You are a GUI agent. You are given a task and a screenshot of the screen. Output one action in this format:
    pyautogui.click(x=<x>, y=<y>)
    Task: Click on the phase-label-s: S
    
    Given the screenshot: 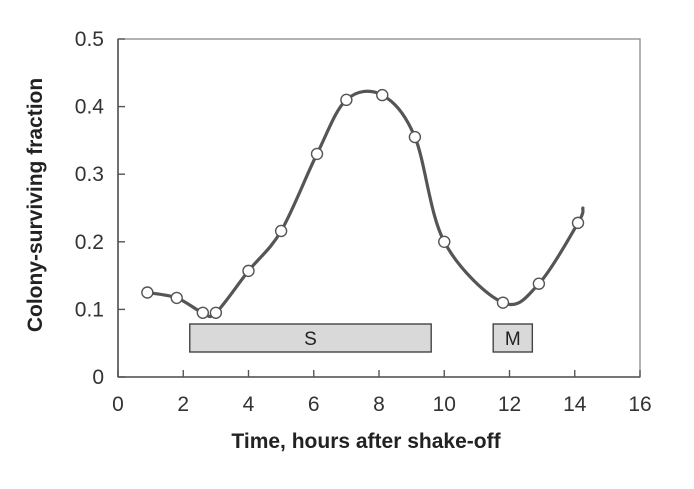 What is the action you would take?
    pyautogui.click(x=310, y=339)
    